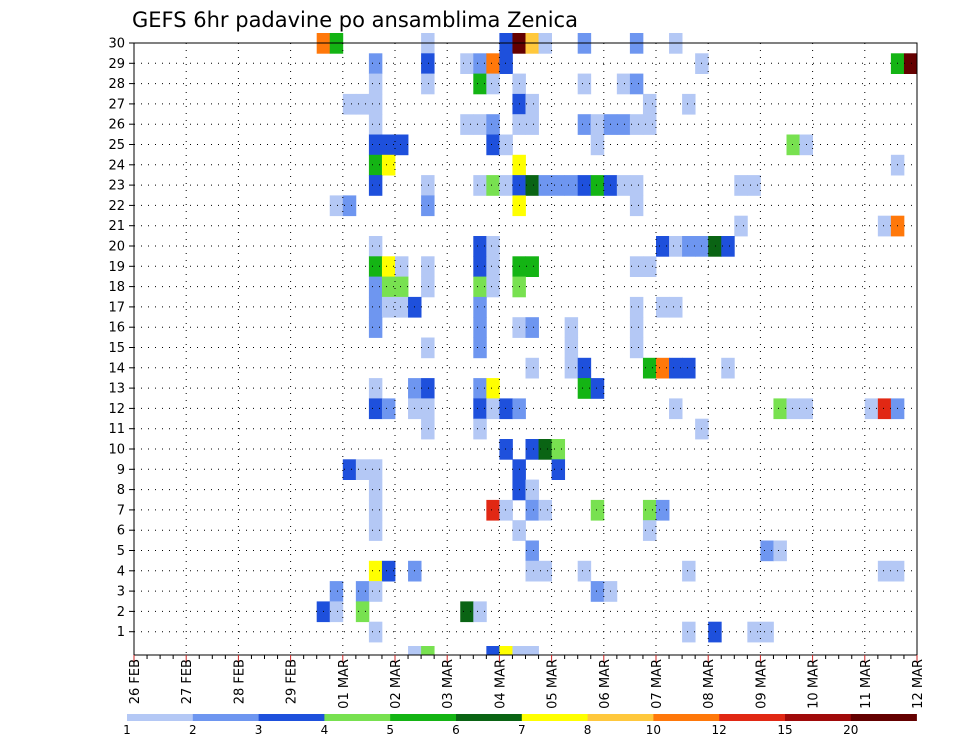 Image resolution: width=960 pixels, height=742 pixels. What do you see at coordinates (553, 684) in the screenshot?
I see `x-tick-label: 05 MAR` at bounding box center [553, 684].